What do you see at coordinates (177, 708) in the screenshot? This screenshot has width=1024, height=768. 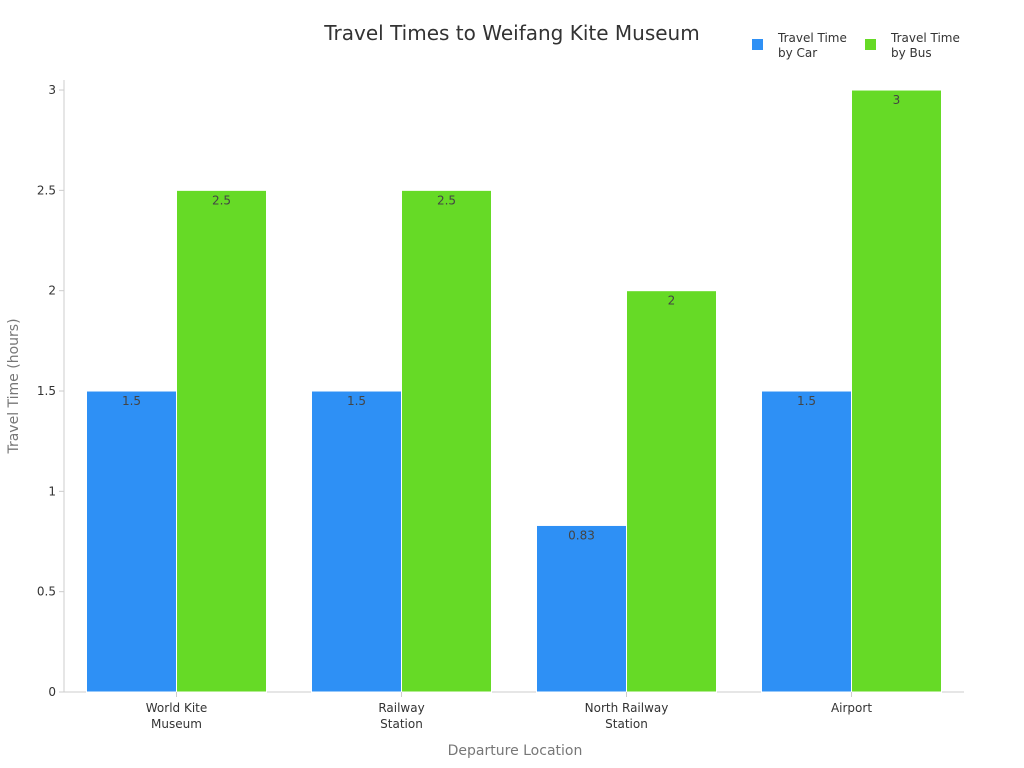 I see `x-tick-label-line: World Kite` at bounding box center [177, 708].